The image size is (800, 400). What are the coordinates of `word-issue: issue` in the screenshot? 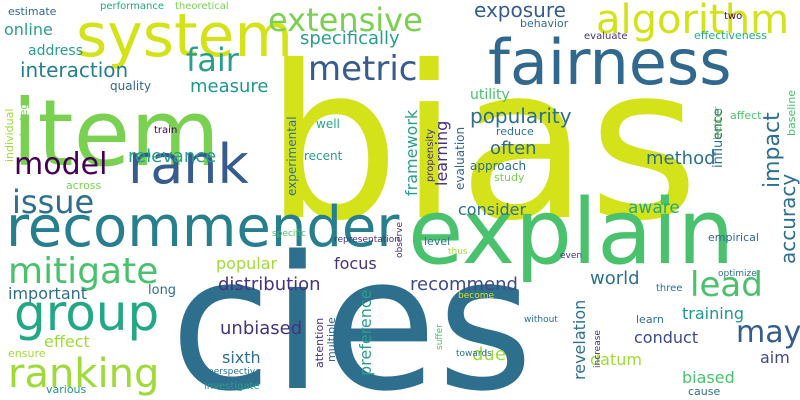 It's located at (53, 202).